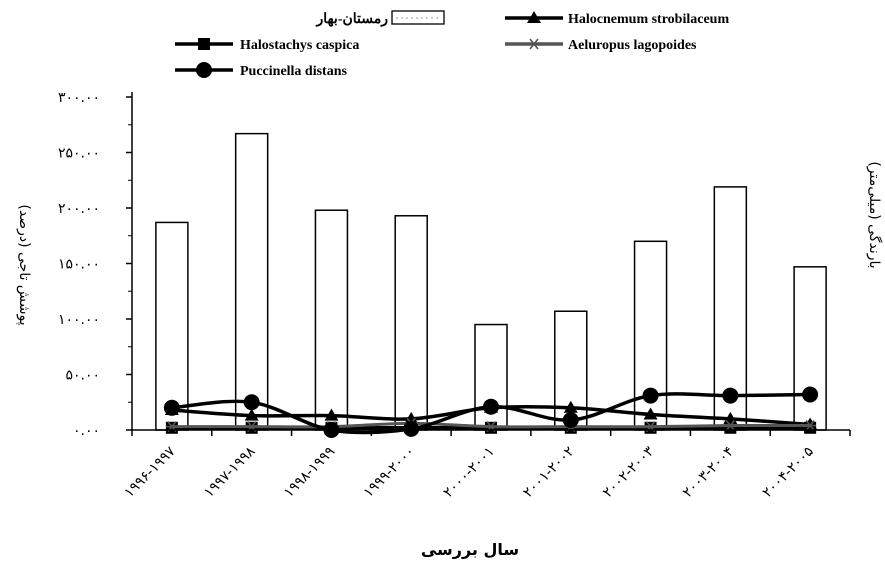 This screenshot has height=562, width=885. What do you see at coordinates (79, 98) in the screenshot?
I see `y-tick-label: ۳۰۰.۰۰` at bounding box center [79, 98].